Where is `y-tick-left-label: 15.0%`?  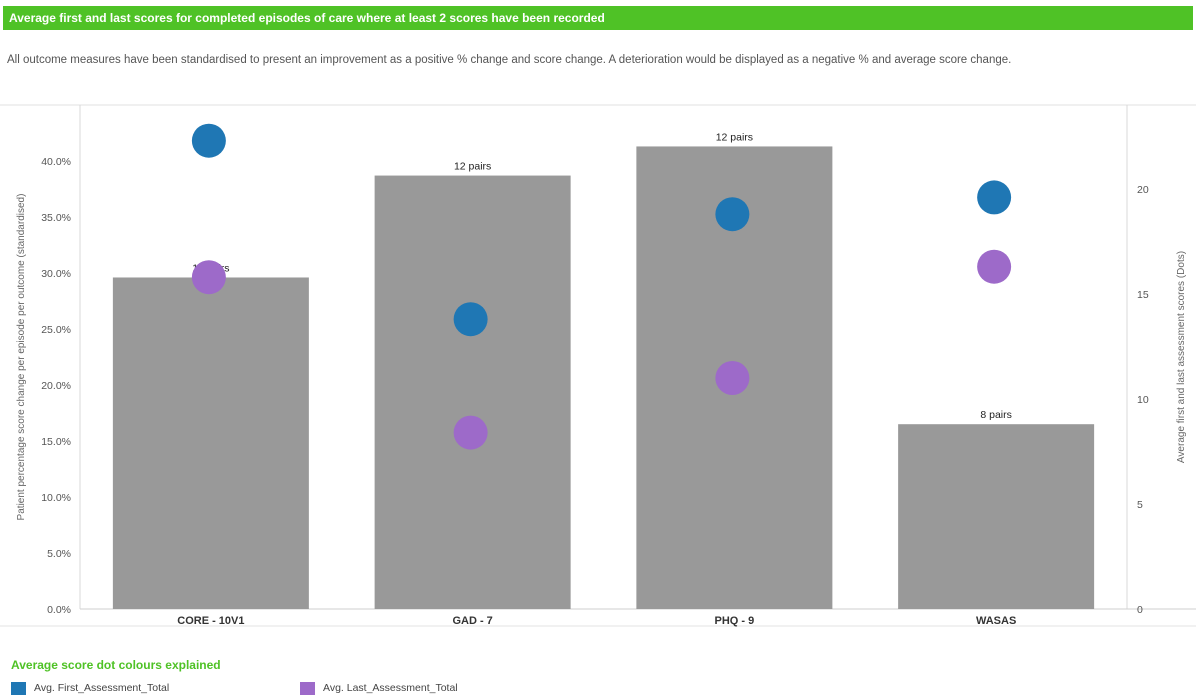
y-tick-left-label: 15.0% is located at coordinates (56, 442).